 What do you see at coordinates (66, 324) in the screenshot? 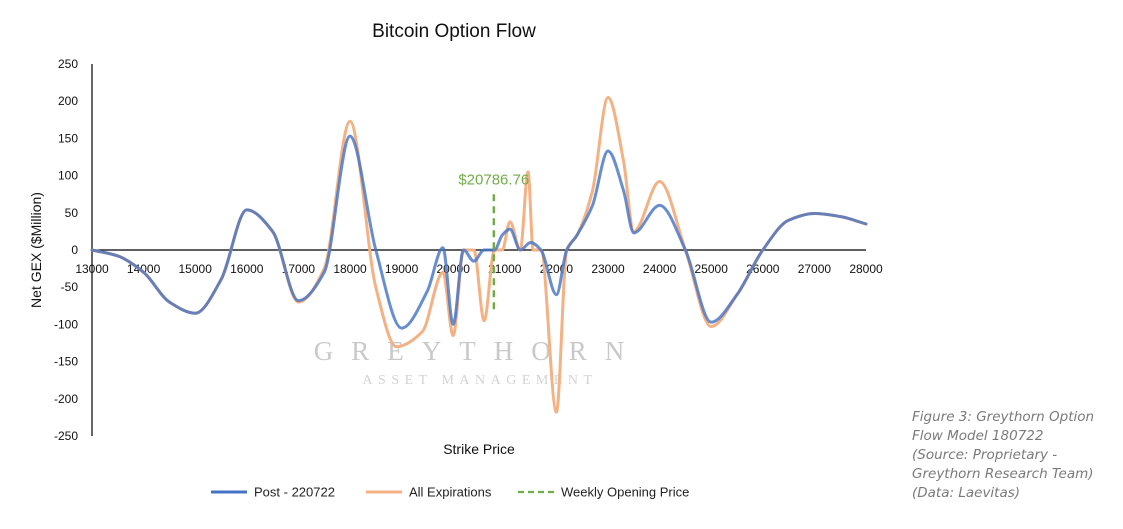
I see `y-tick-label: -100` at bounding box center [66, 324].